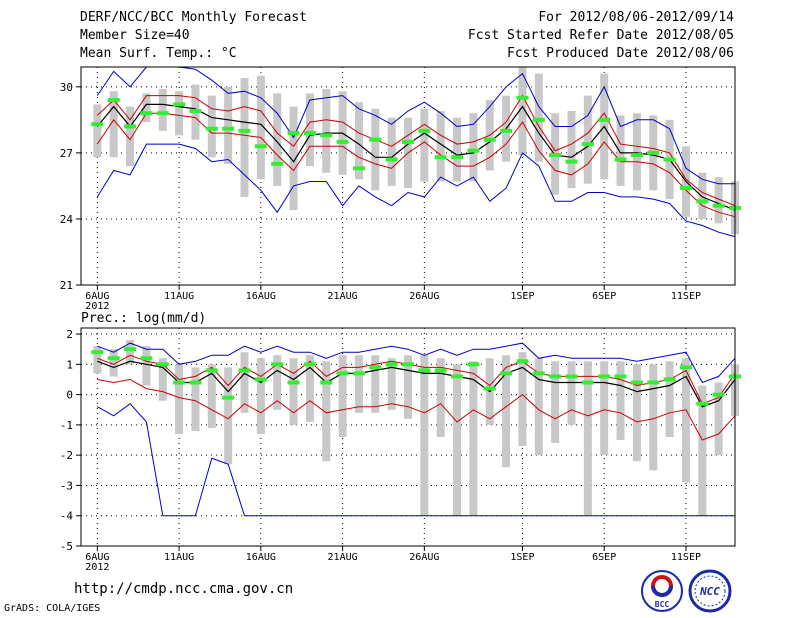  I want to click on temperature-x-tick-label: 6SEP, so click(604, 296).